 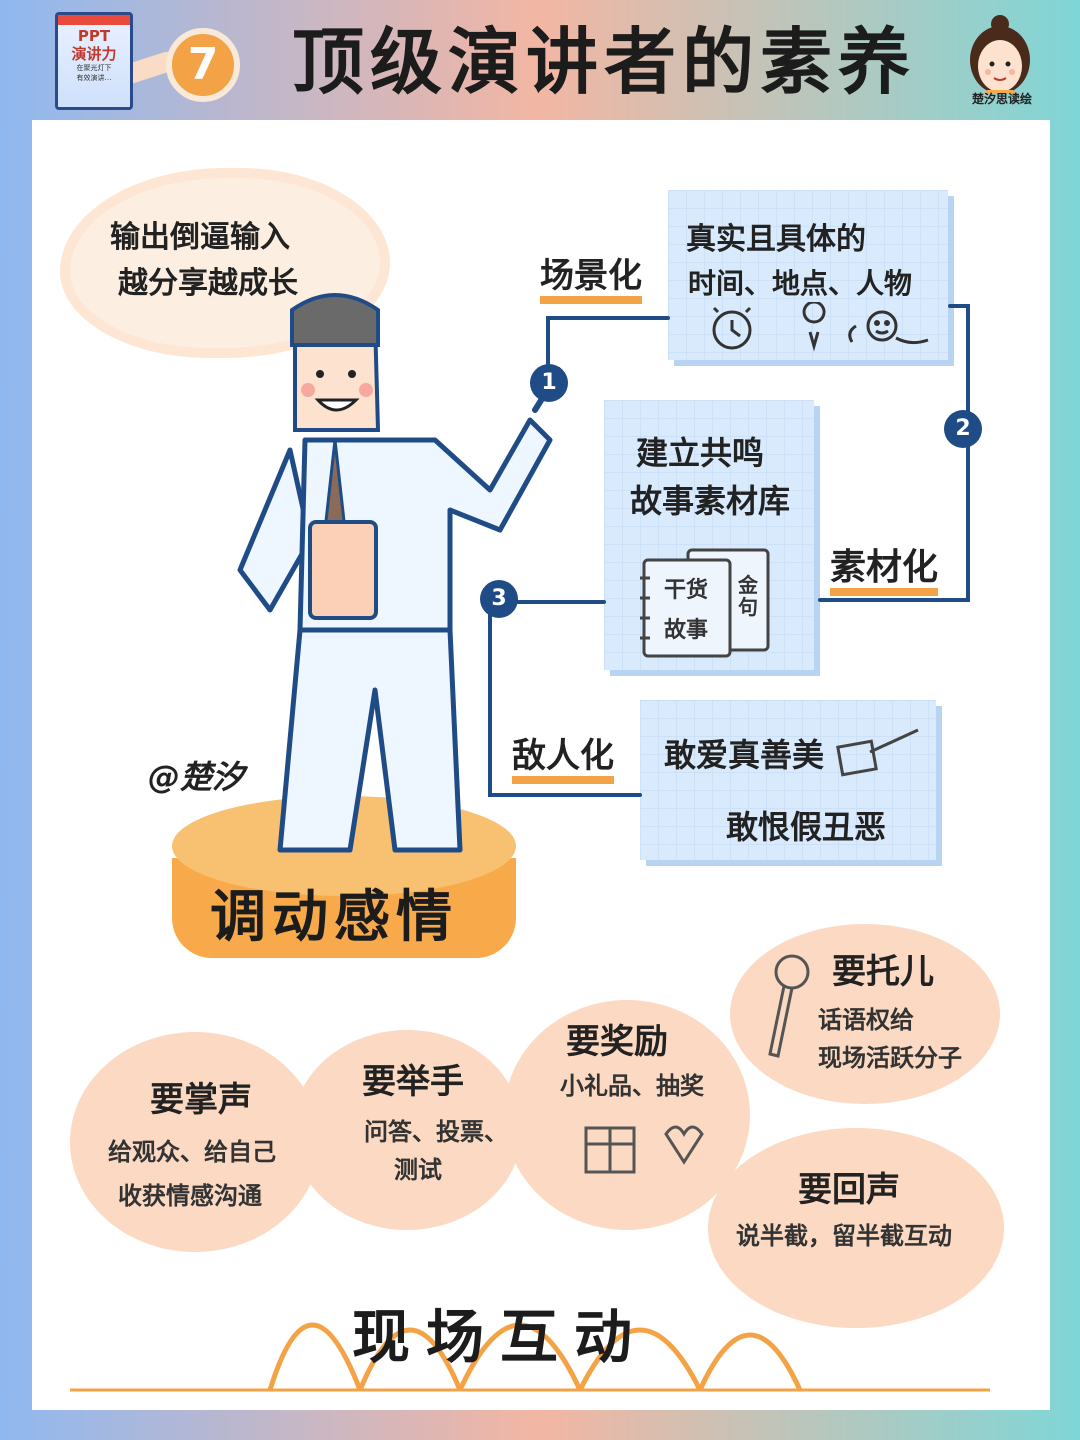 What do you see at coordinates (591, 280) in the screenshot?
I see `scene-label: 场景化` at bounding box center [591, 280].